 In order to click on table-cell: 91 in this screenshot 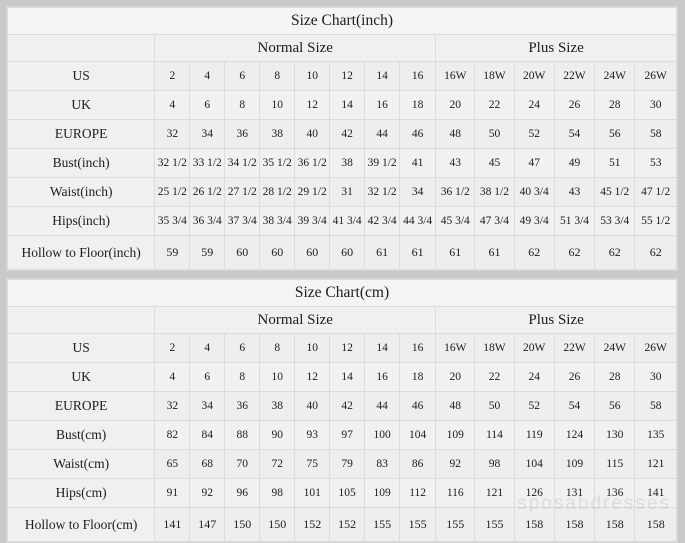, I will do `click(172, 493)`.